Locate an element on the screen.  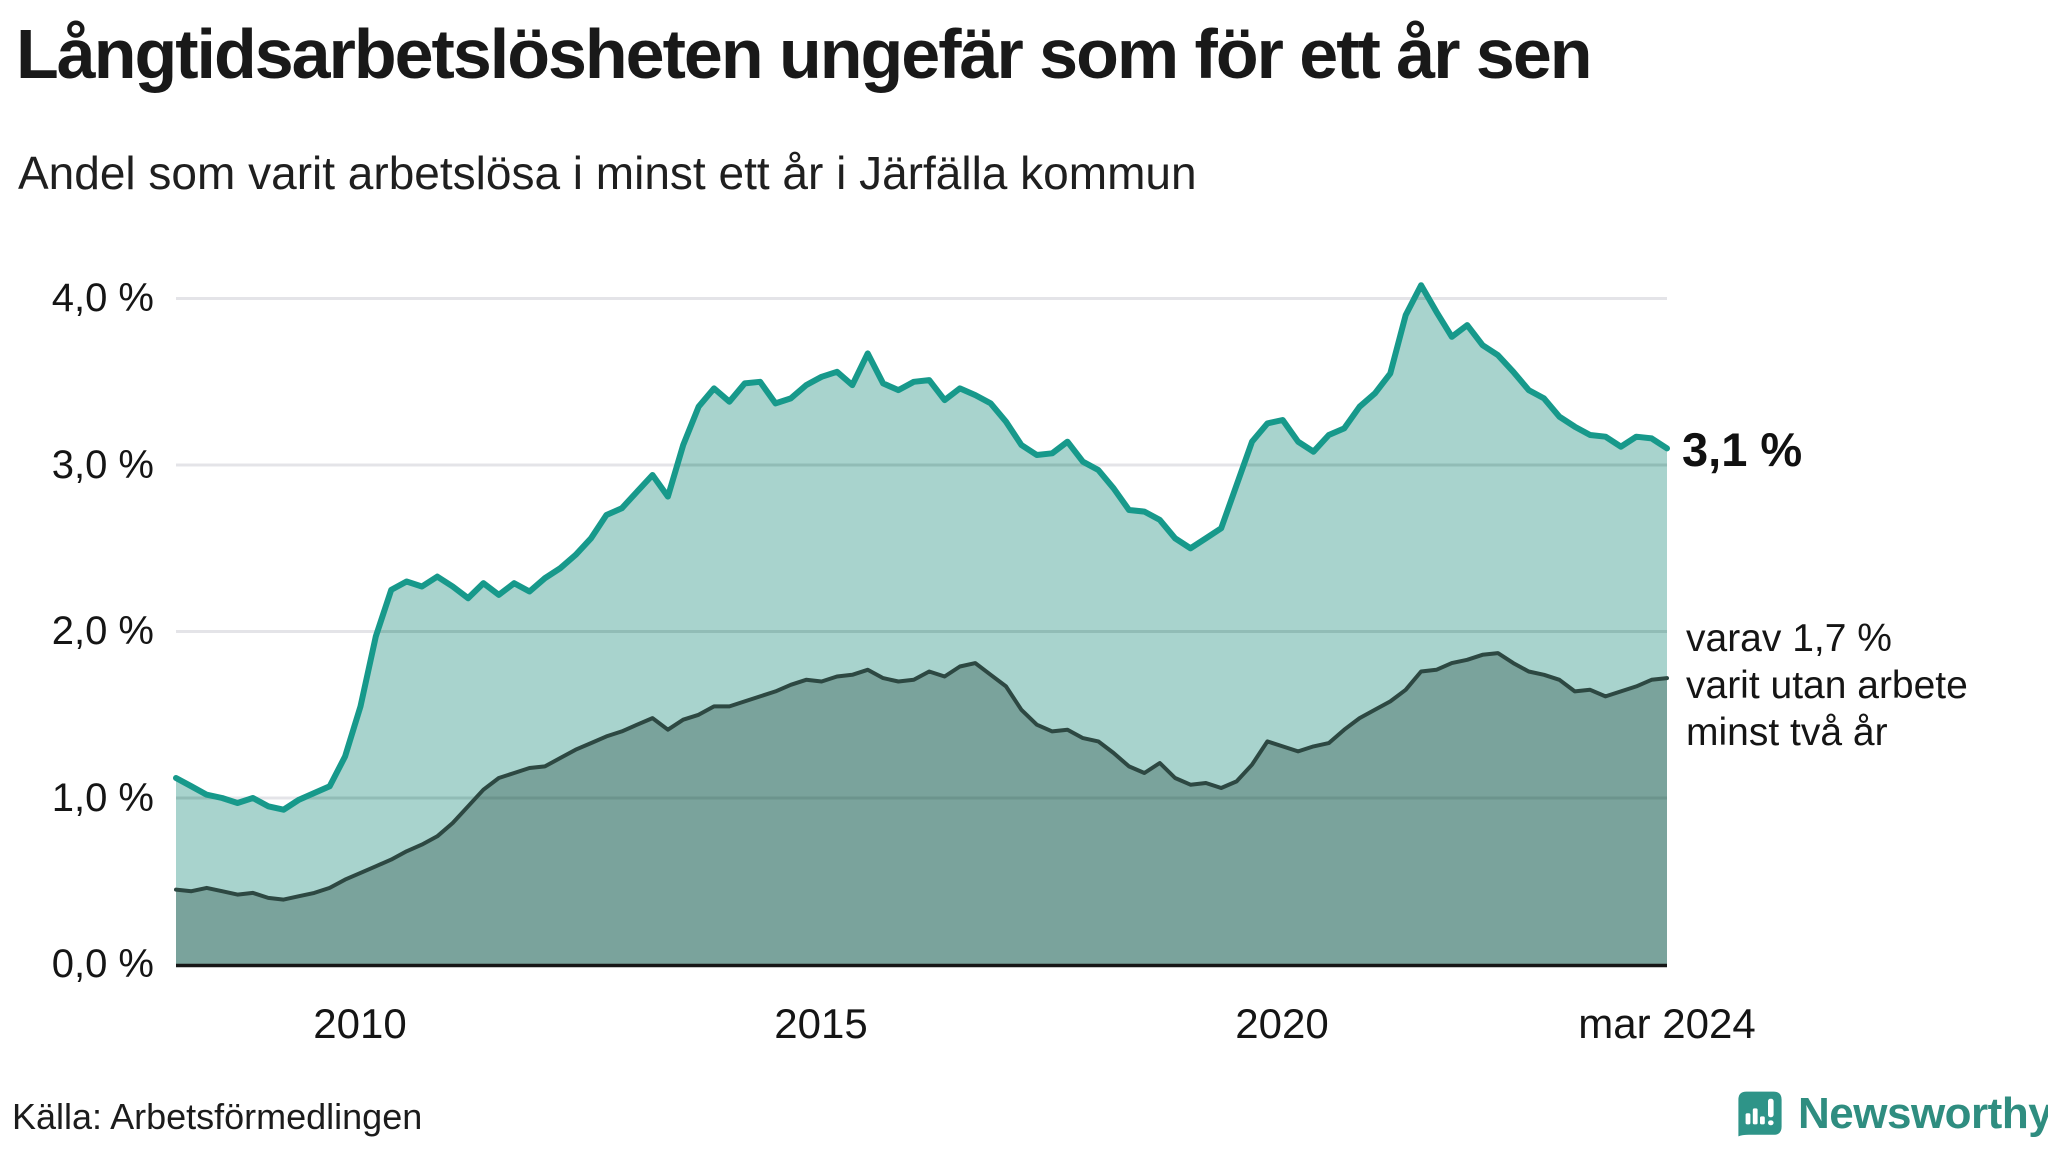
source-note: Källa: Arbetsförmedlingen is located at coordinates (217, 1116).